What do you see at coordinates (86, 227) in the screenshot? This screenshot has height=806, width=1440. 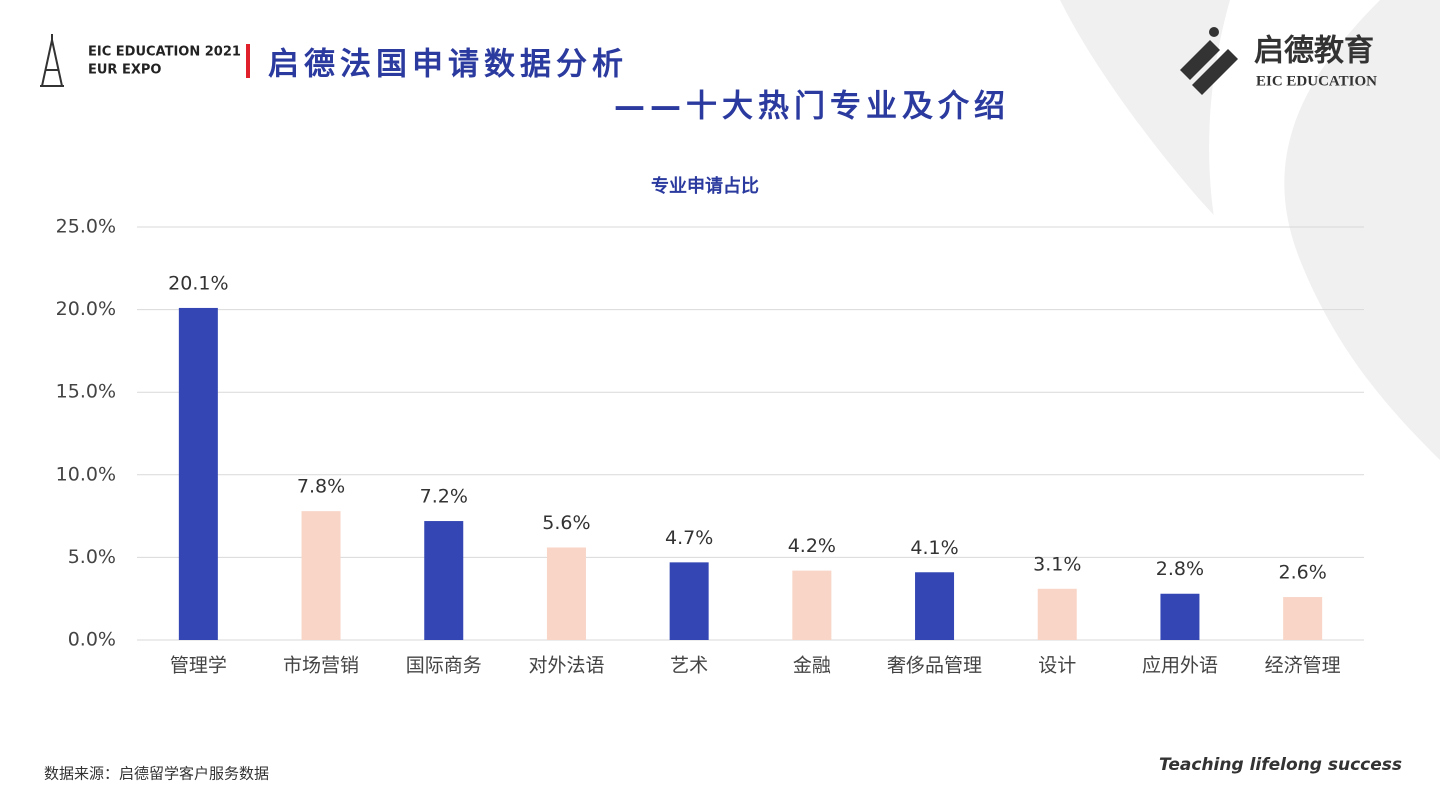 I see `y-tick-label: 25.0%` at bounding box center [86, 227].